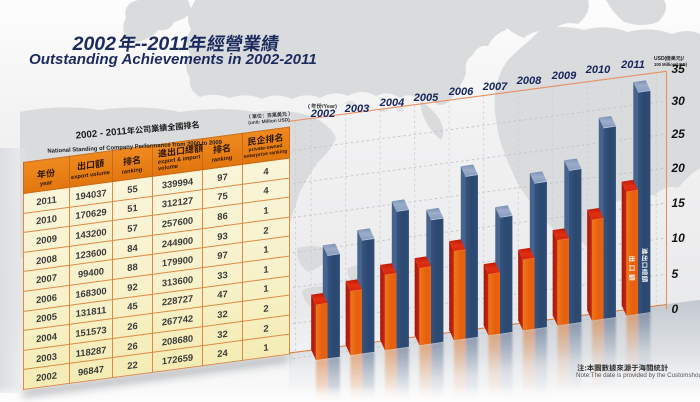  Describe the element at coordinates (101, 134) in the screenshot. I see `svg-text: 2002 - 2011` at that location.